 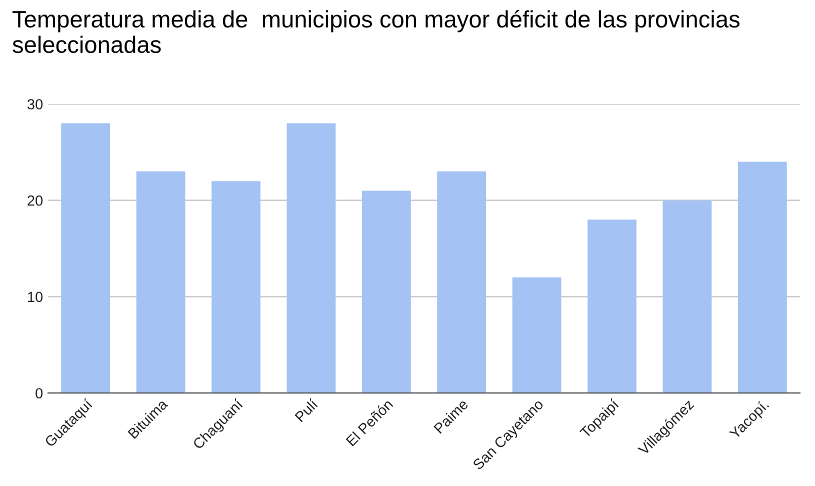 What do you see at coordinates (306, 410) in the screenshot?
I see `x-tick-label: Pulí` at bounding box center [306, 410].